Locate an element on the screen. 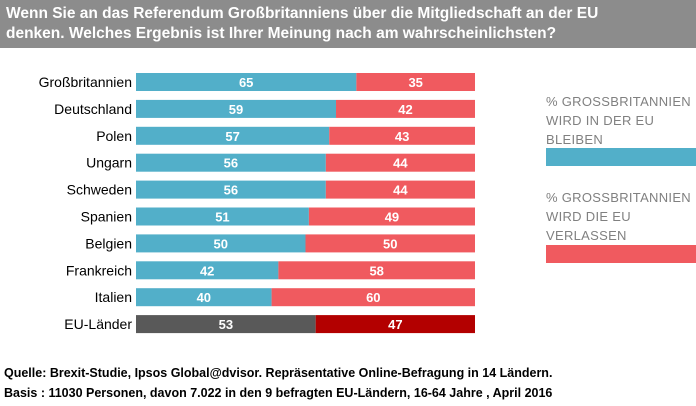 Image resolution: width=696 pixels, height=406 pixels. category-label: Deutschland is located at coordinates (93, 109).